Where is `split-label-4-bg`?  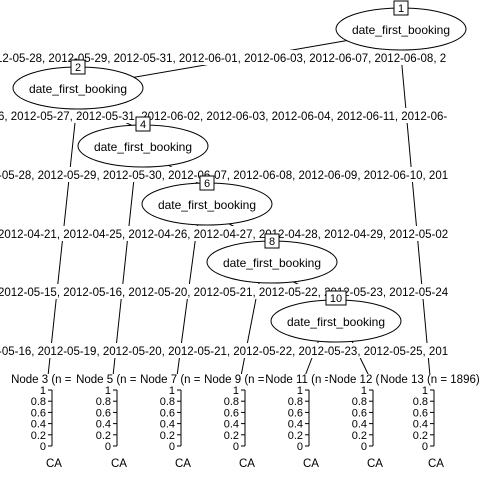
split-label-4-bg is located at coordinates (240, 233).